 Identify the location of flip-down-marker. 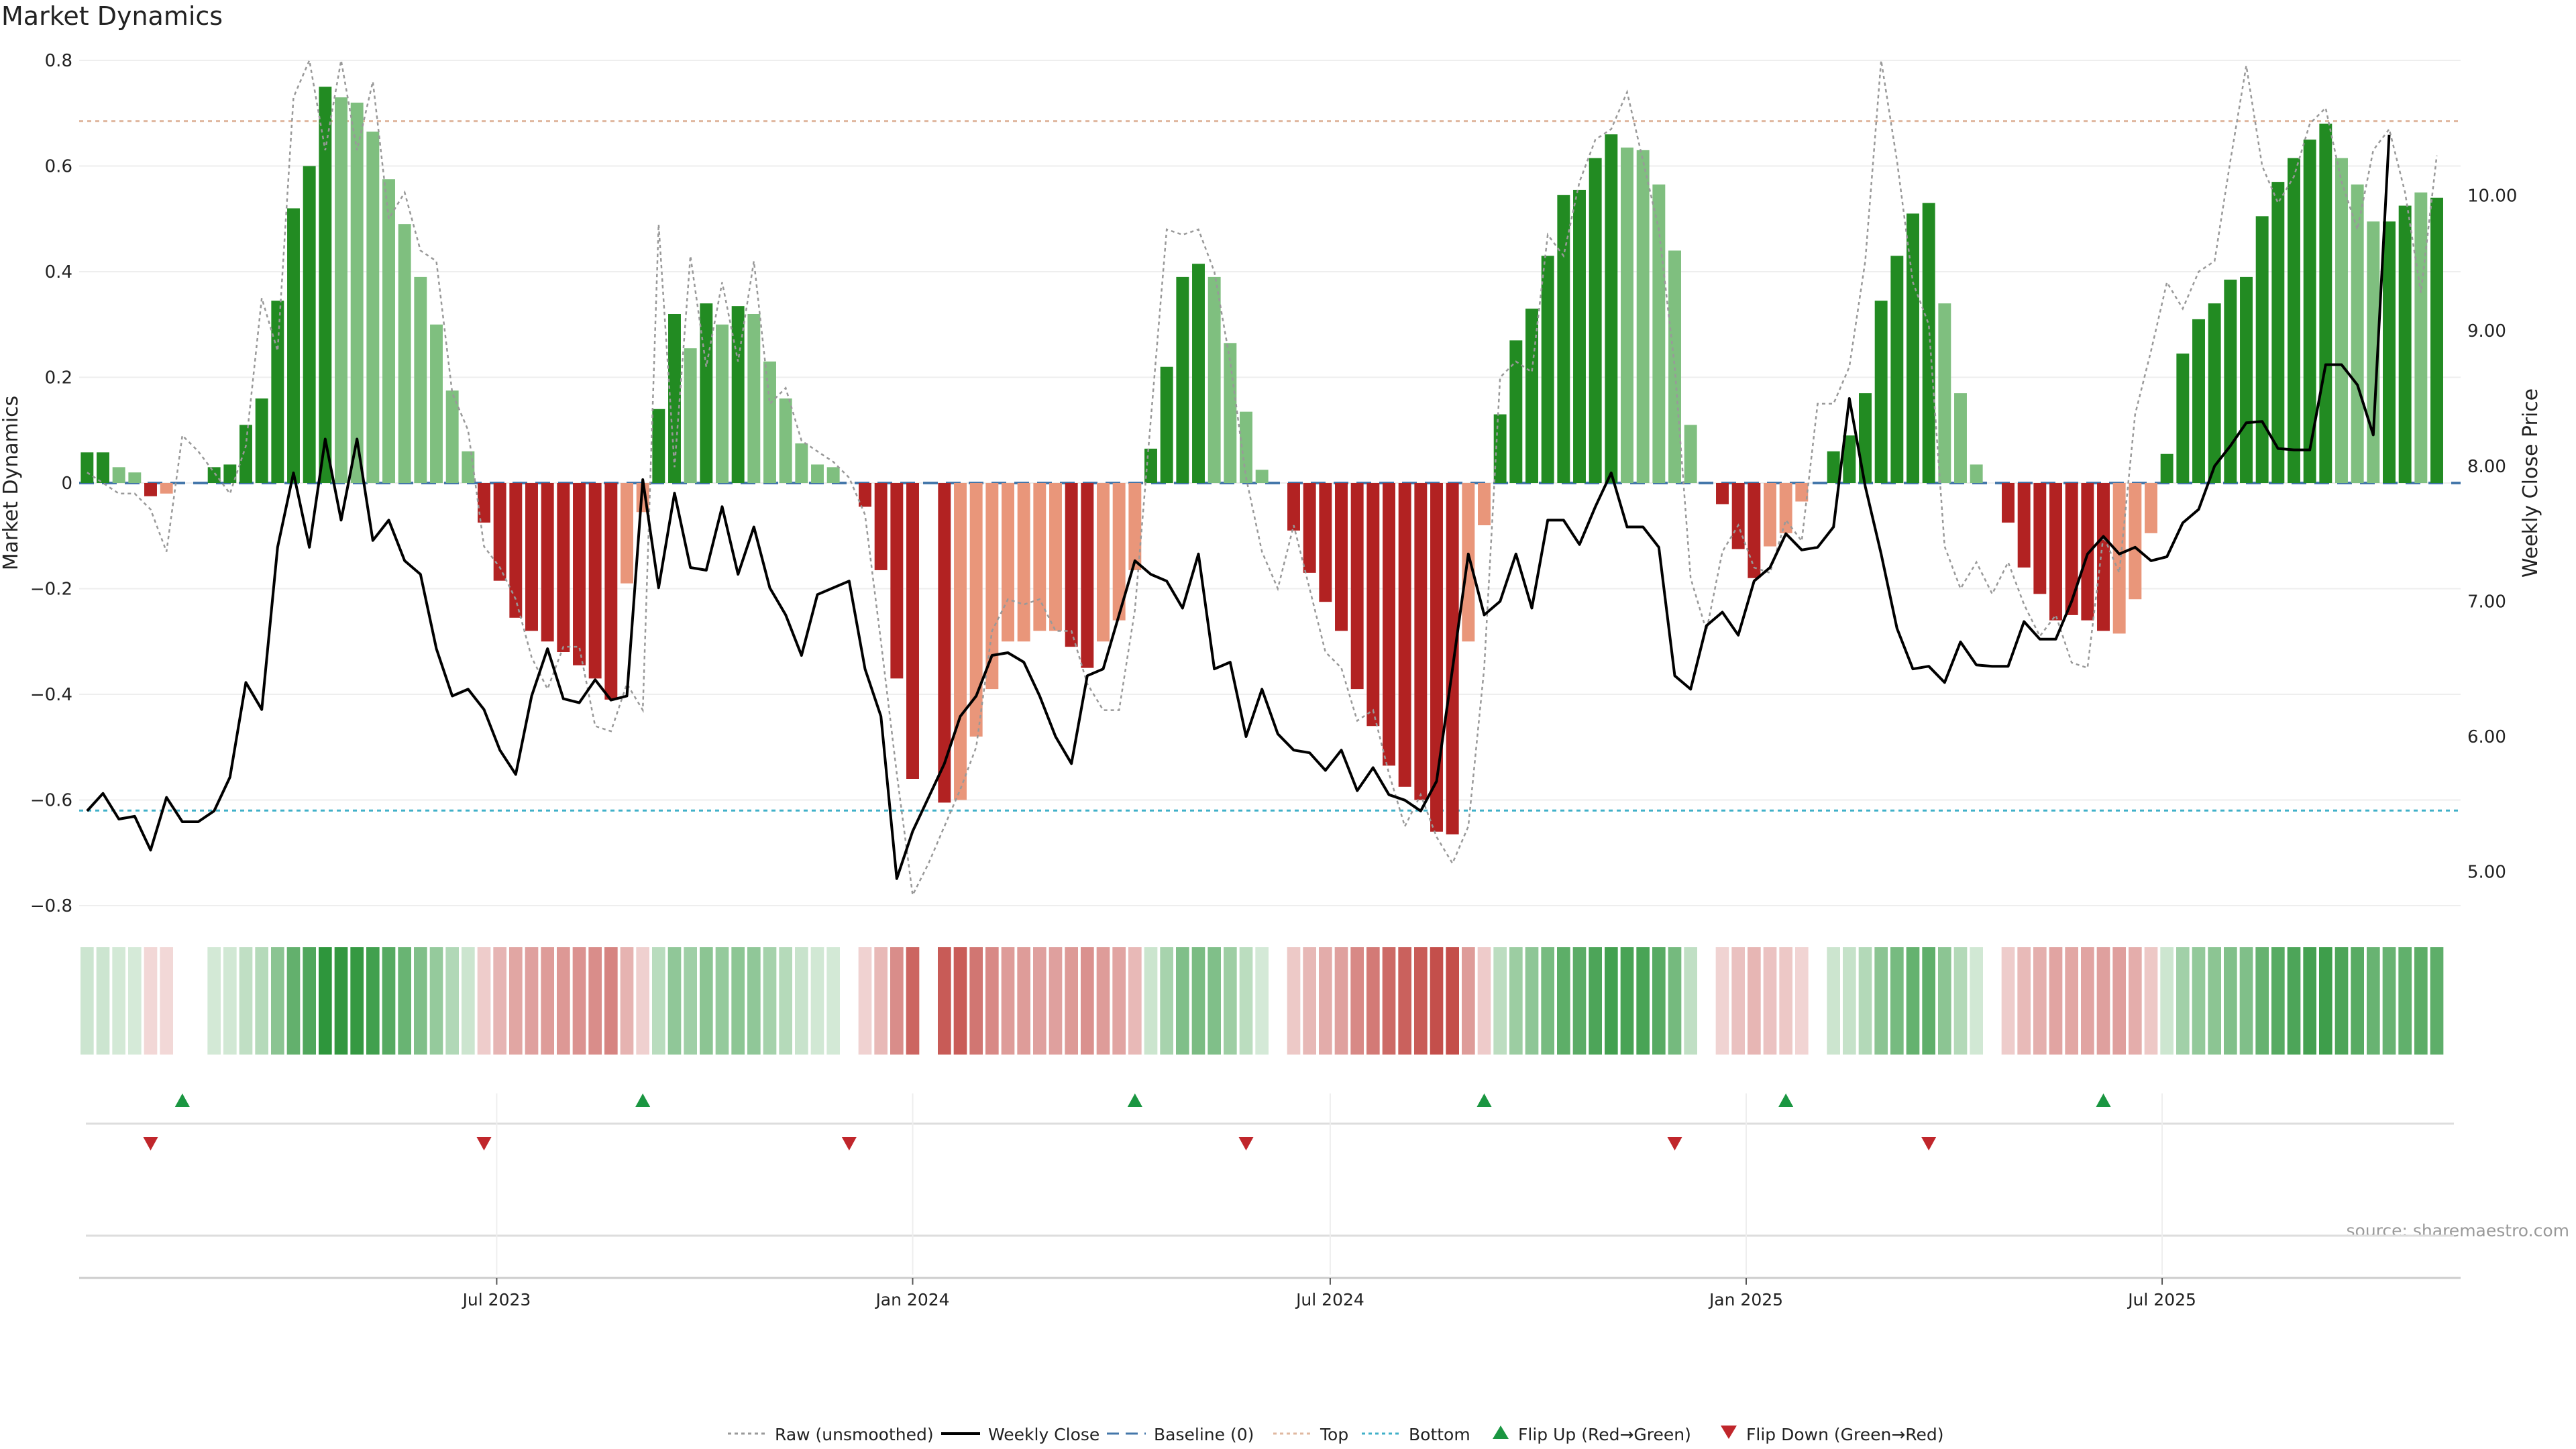
(150, 1143).